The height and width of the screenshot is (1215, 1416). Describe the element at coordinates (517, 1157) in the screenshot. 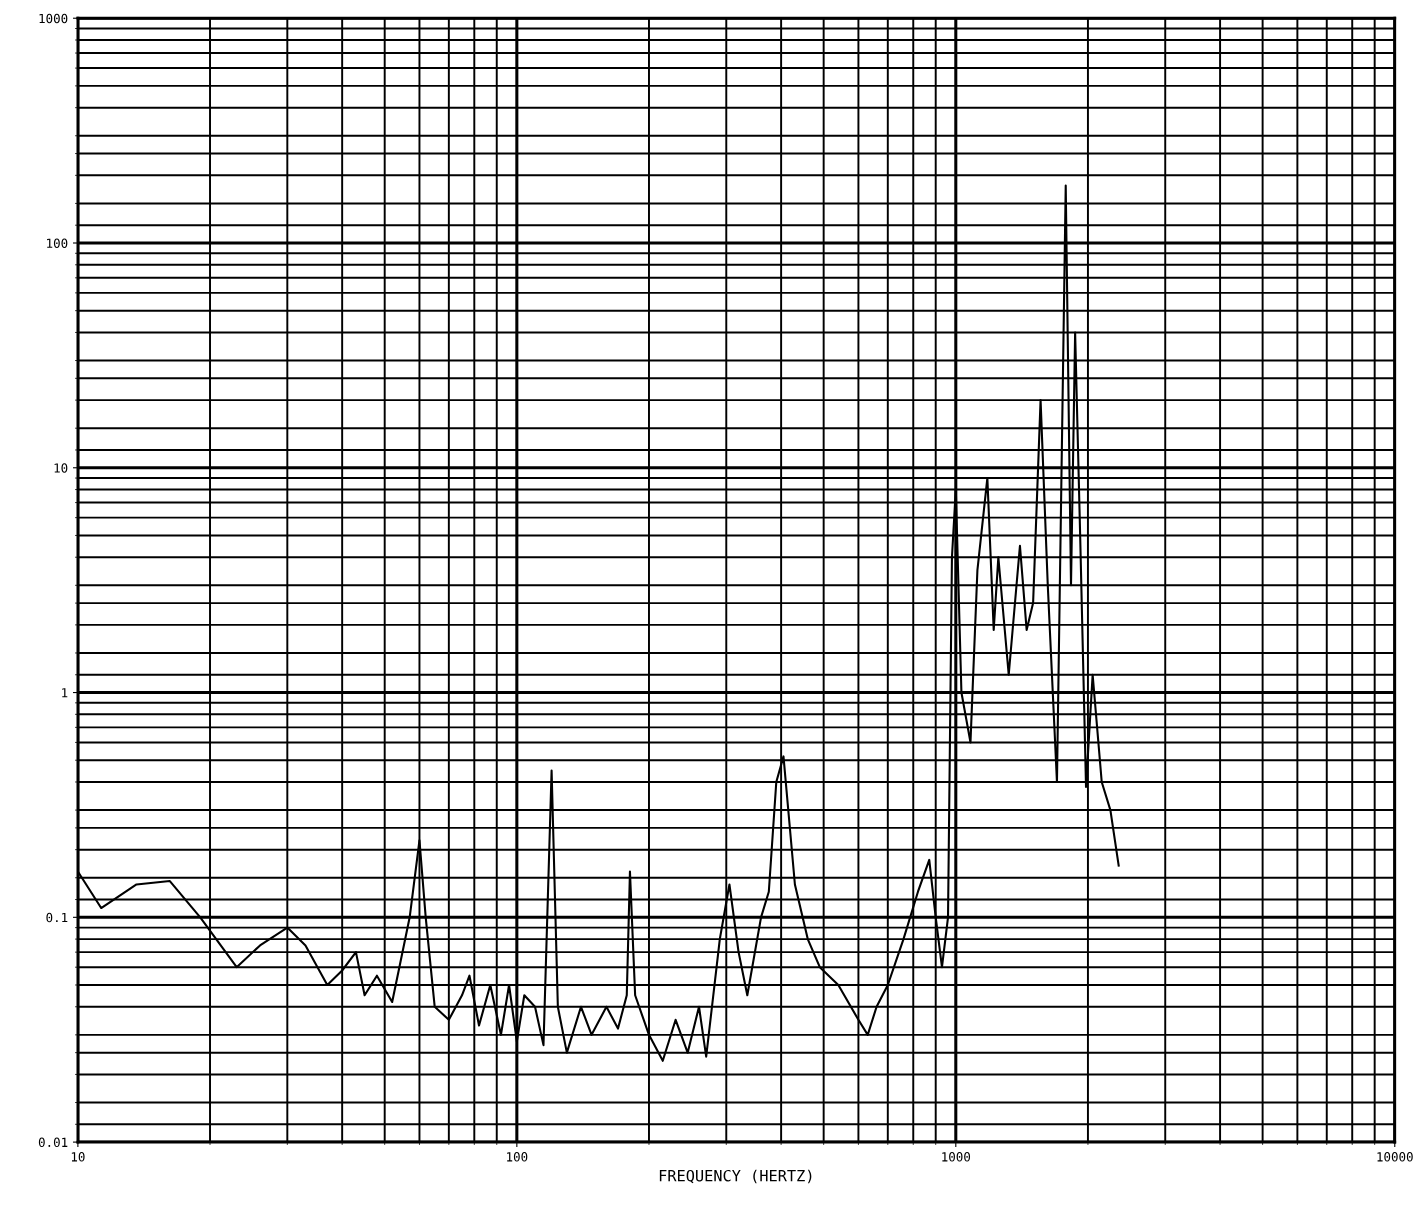

I see `x-tick-label: 100` at that location.